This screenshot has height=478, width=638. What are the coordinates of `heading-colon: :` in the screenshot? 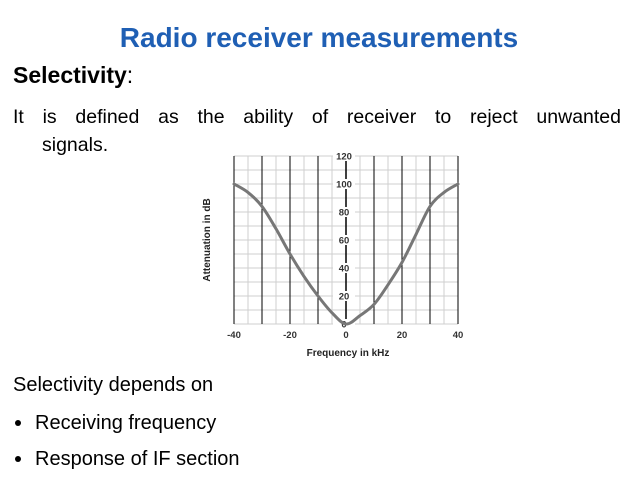 It's located at (130, 75).